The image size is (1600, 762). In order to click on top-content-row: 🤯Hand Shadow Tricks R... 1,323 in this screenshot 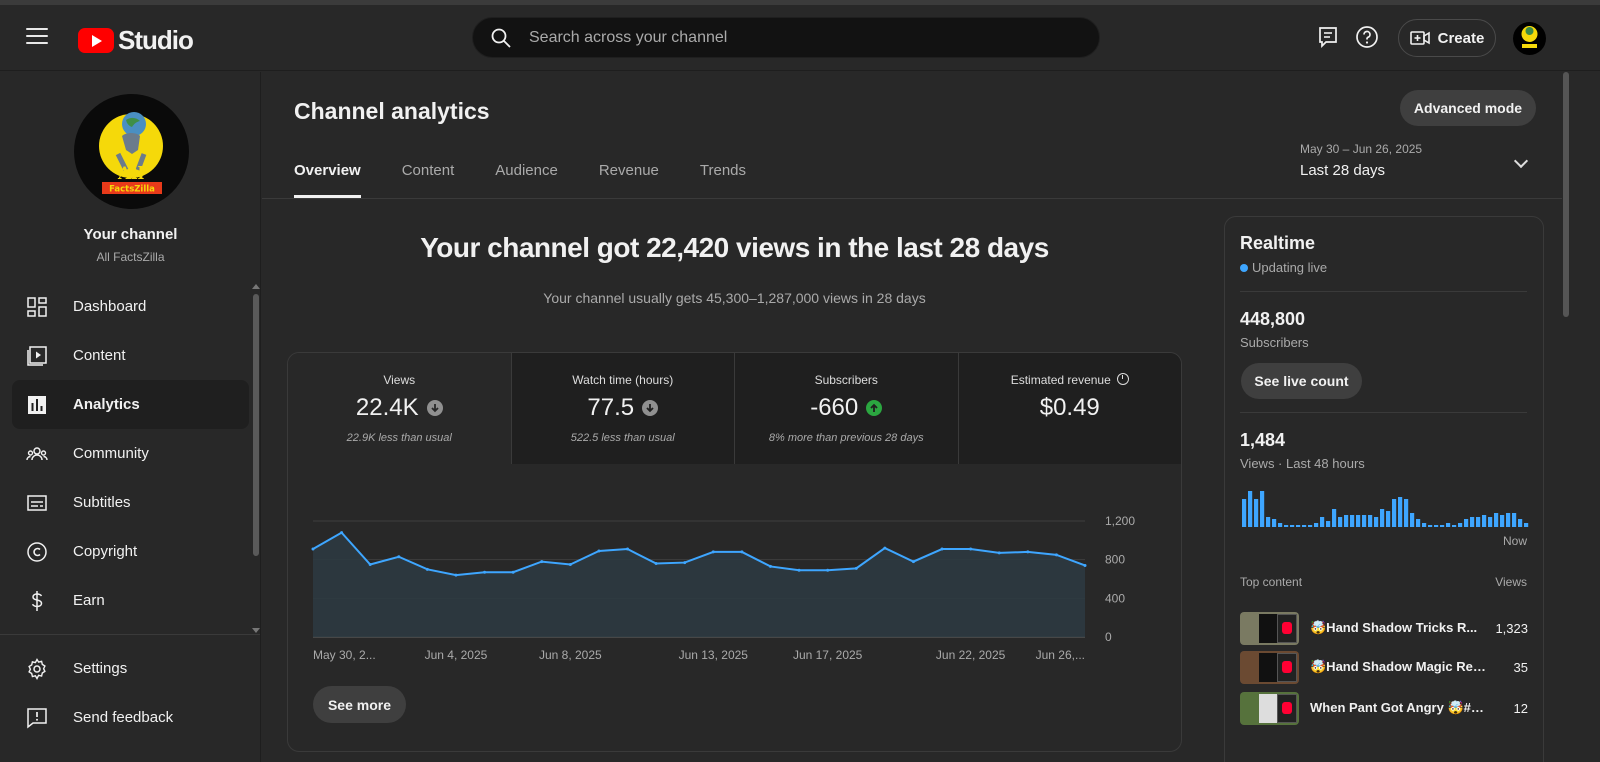, I will do `click(1385, 628)`.